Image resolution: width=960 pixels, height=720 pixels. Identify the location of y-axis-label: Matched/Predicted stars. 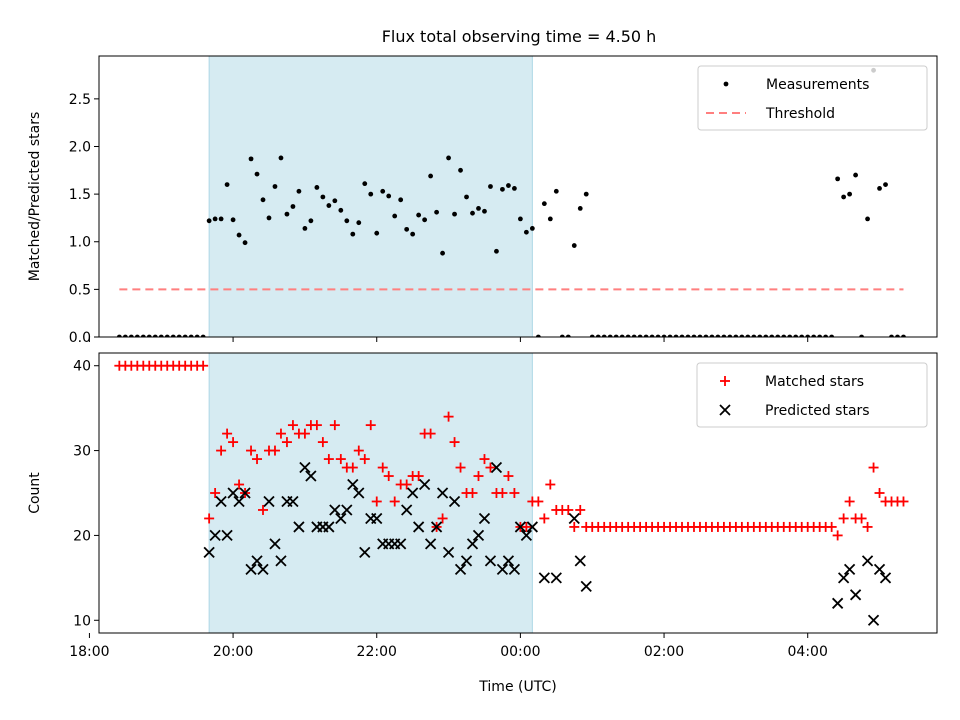
(35, 197).